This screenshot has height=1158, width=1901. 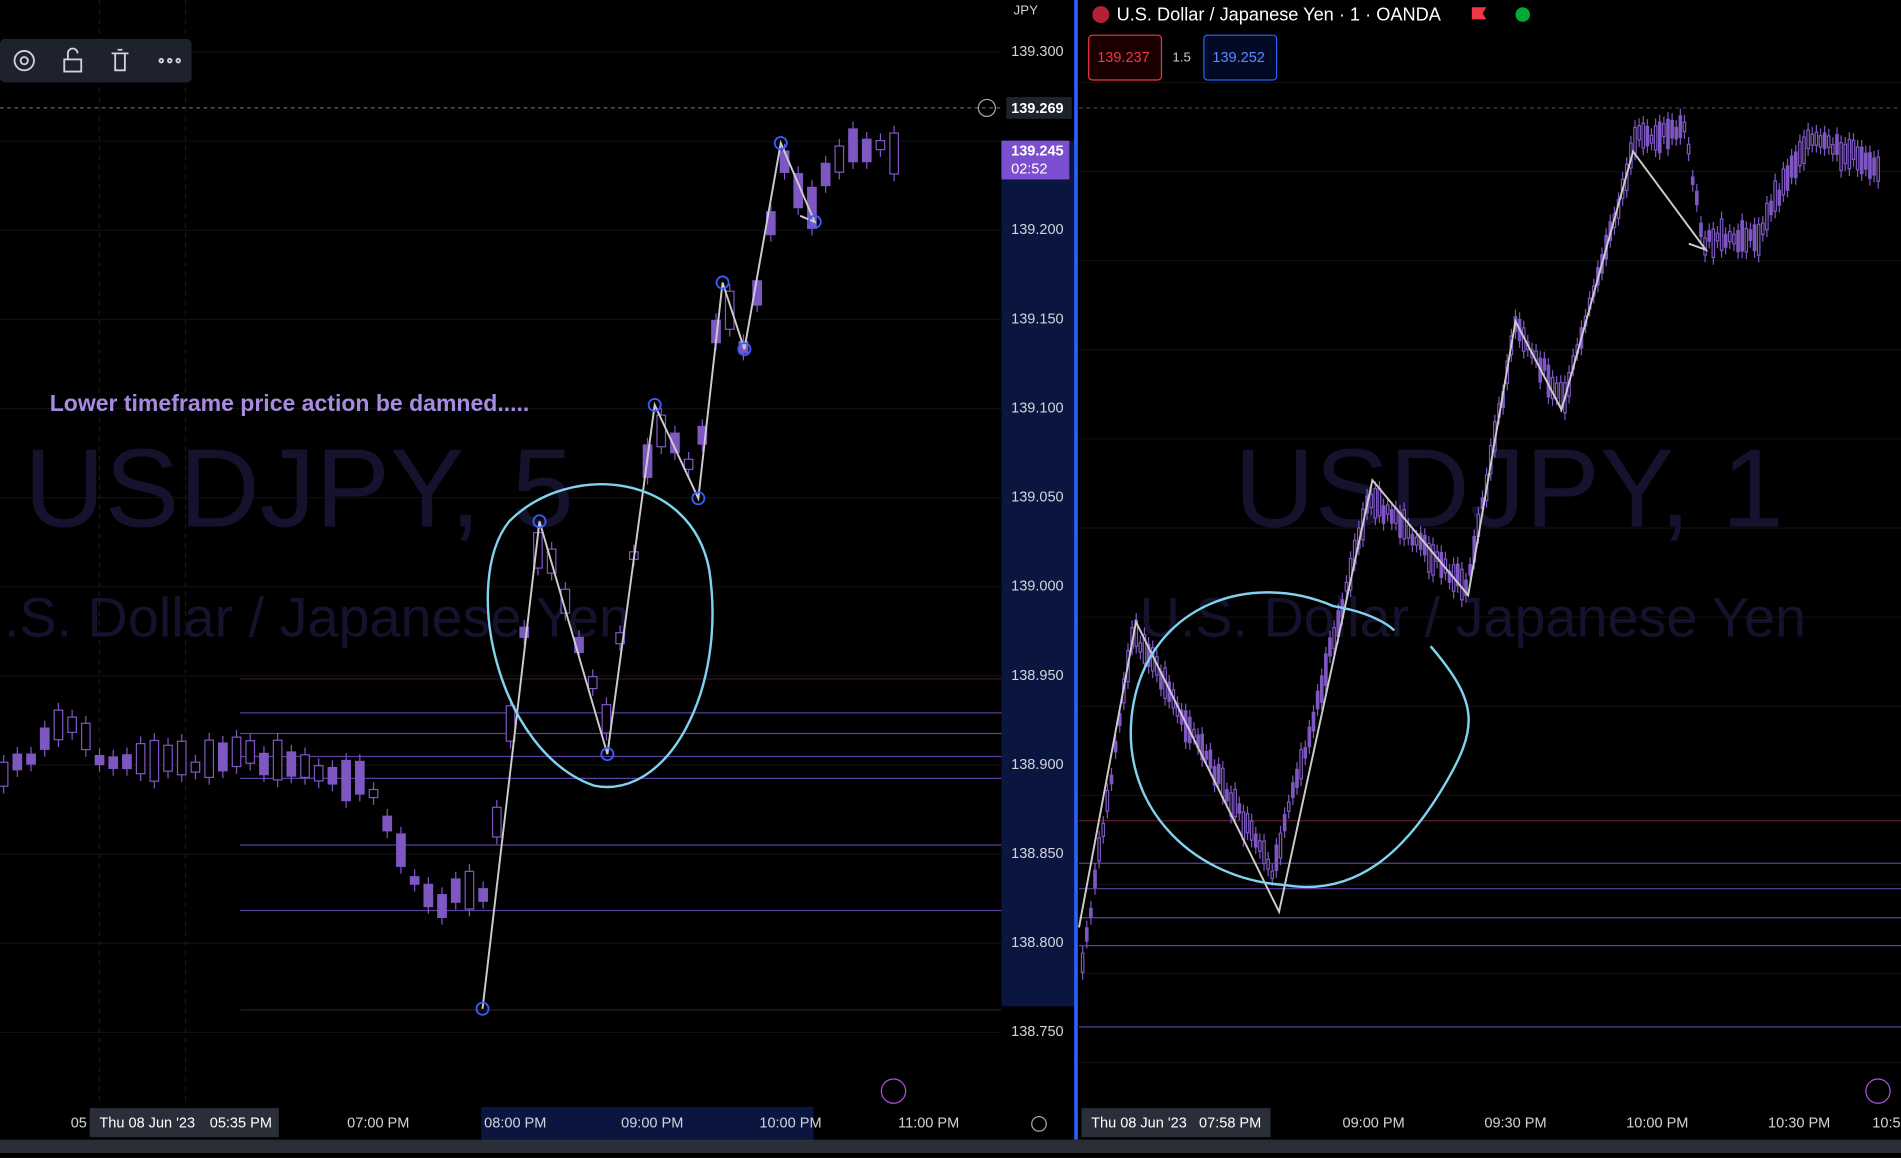 What do you see at coordinates (1515, 1124) in the screenshot?
I see `time-tick-label: 09:30 PM` at bounding box center [1515, 1124].